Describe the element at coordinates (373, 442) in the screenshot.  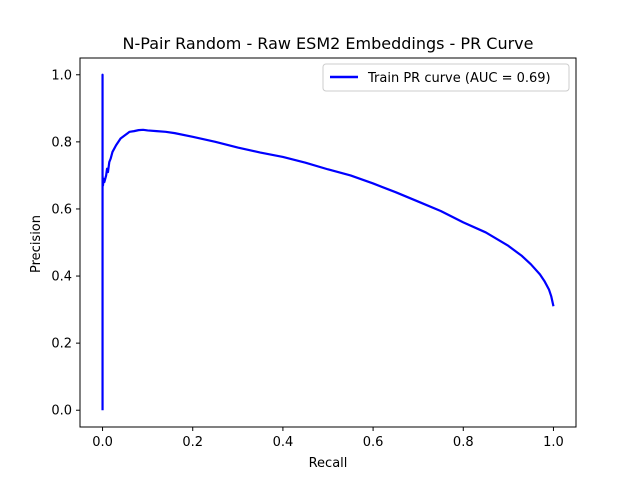
I see `x-tick-label: 0.6` at that location.